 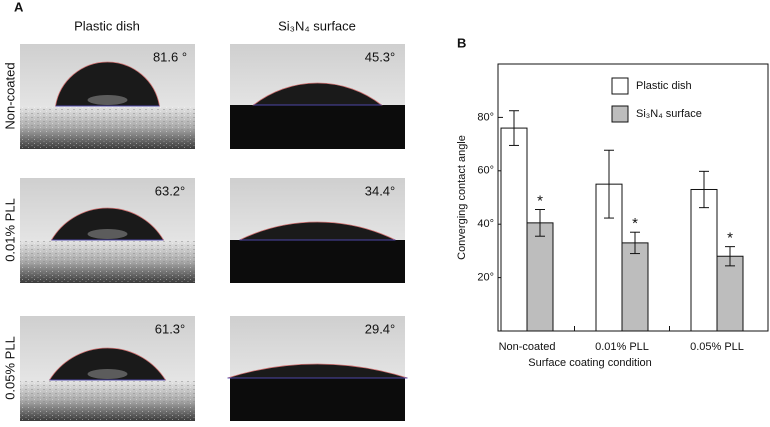 I want to click on row-label: 0.05% PLL, so click(x=9, y=368).